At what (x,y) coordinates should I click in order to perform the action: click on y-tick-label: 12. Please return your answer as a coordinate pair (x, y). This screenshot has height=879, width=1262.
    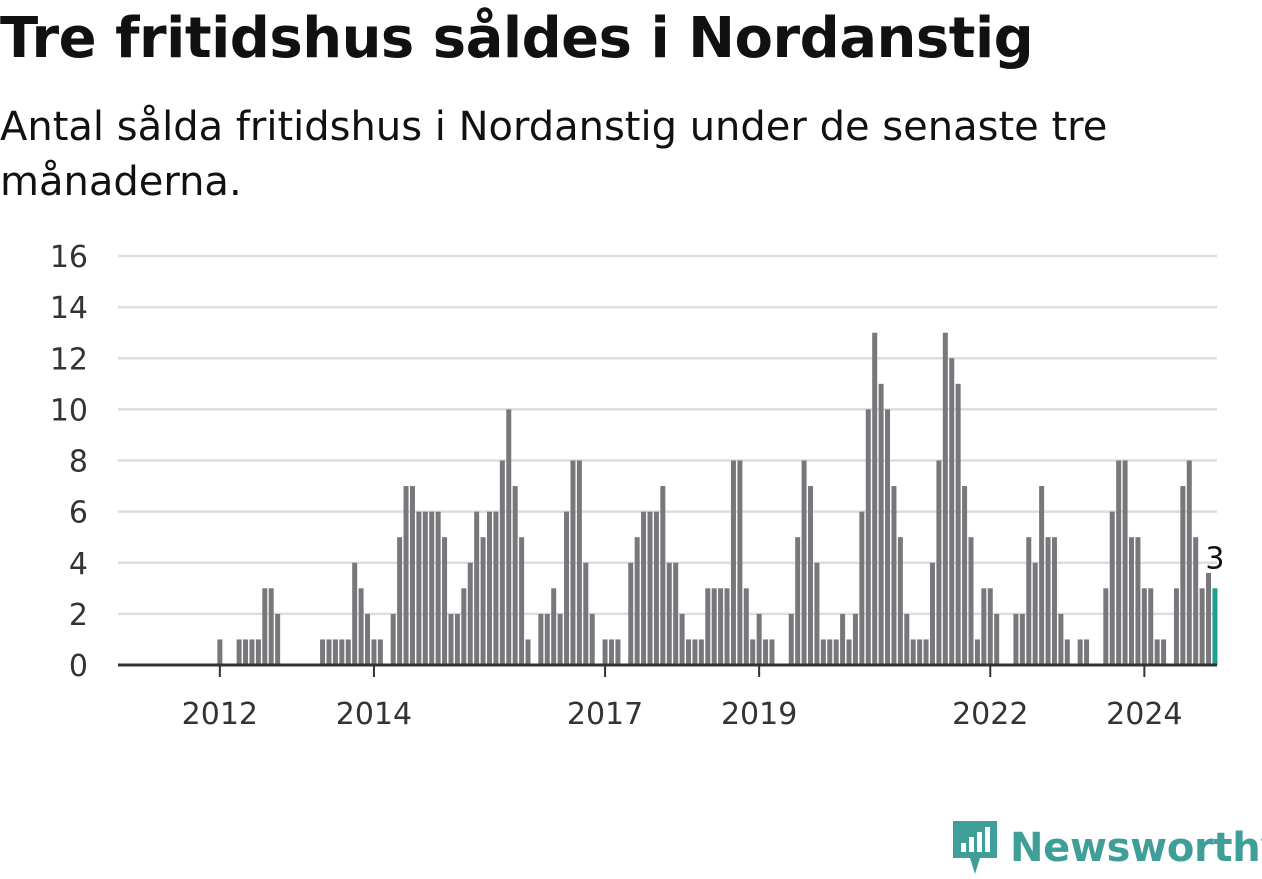
    Looking at the image, I should click on (69, 359).